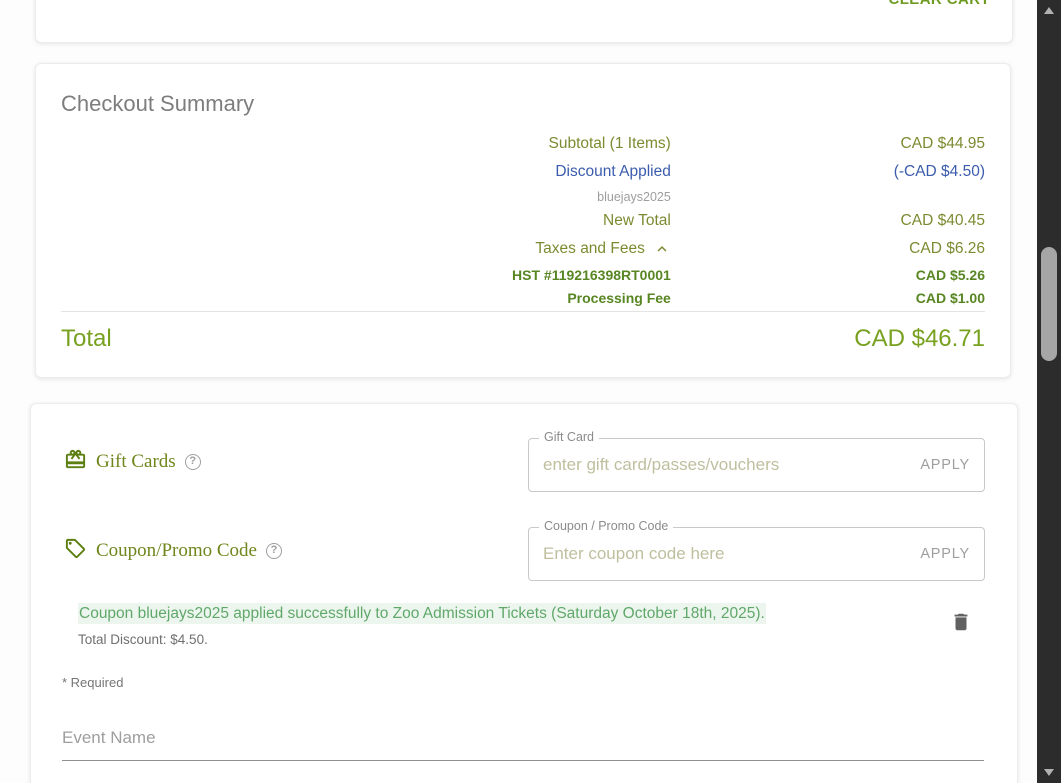 The width and height of the screenshot is (1061, 783). I want to click on scroll-down-arrow-icon, so click(1049, 772).